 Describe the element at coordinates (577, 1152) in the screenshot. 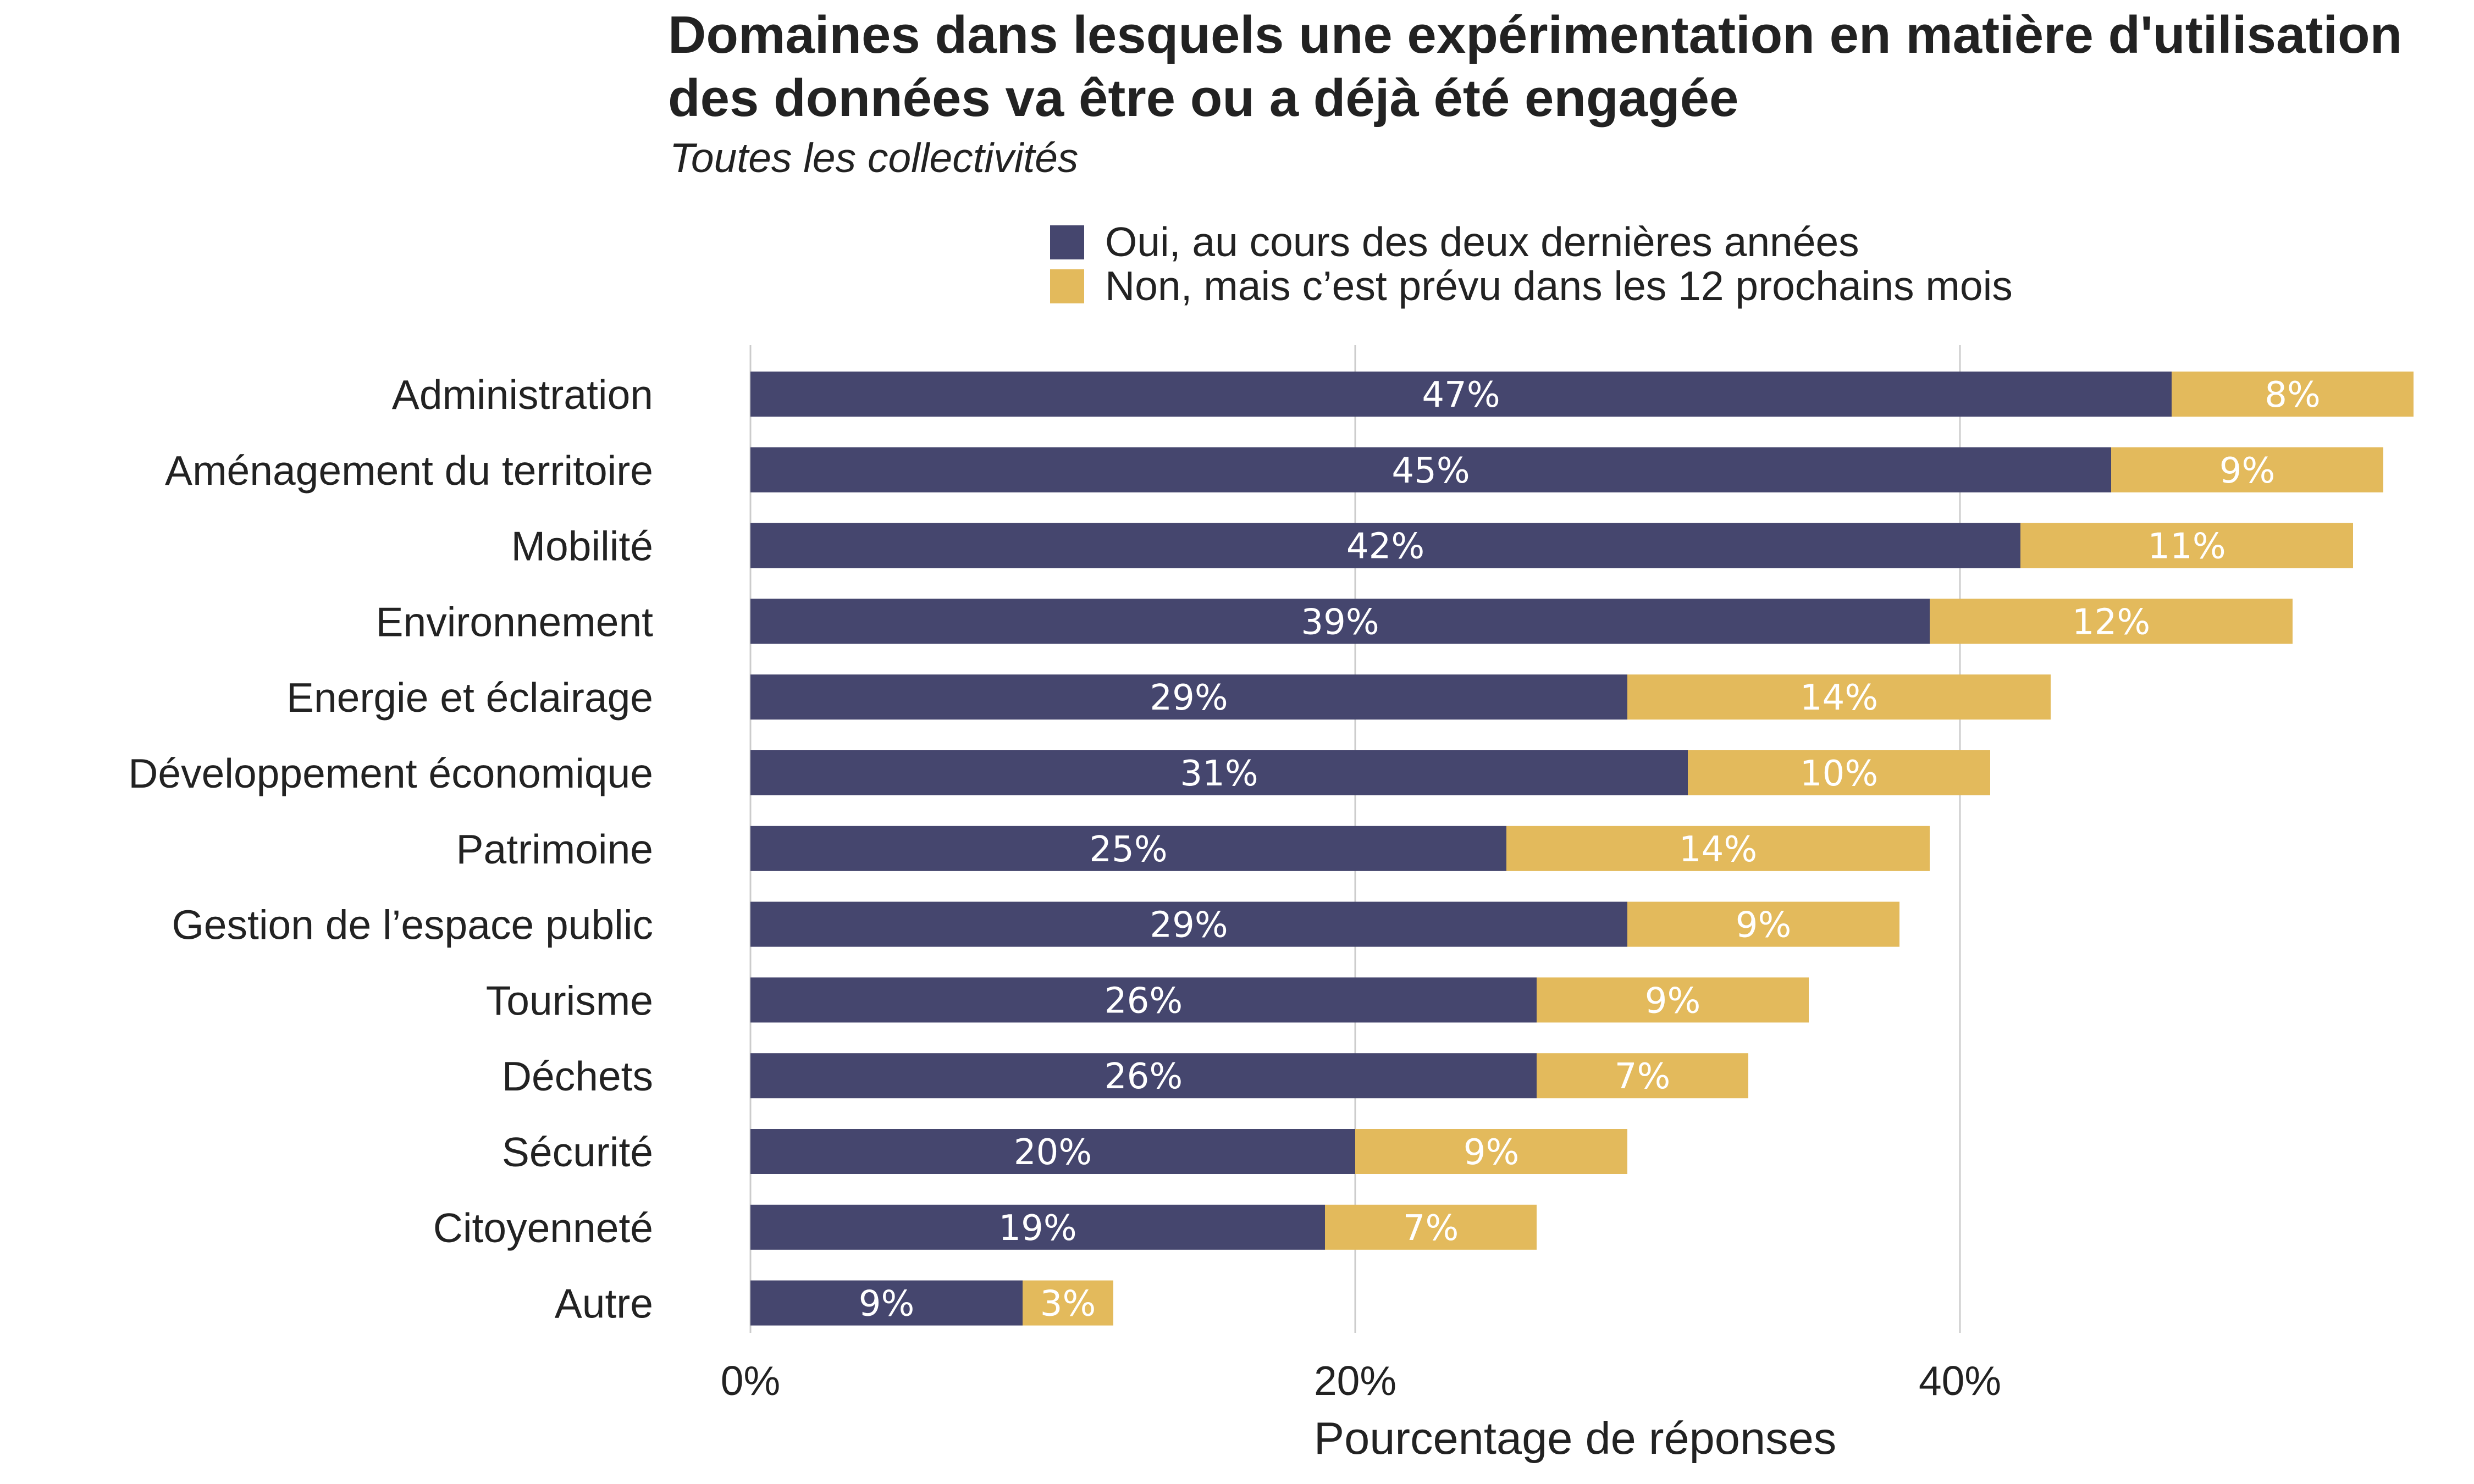

I see `category-label: Sécurité` at that location.